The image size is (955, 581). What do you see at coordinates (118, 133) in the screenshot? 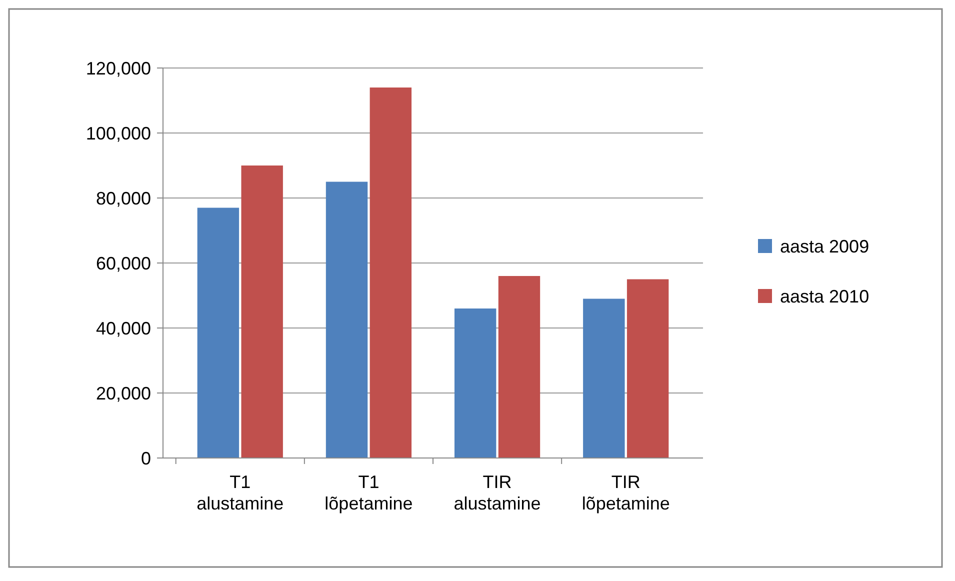
I see `y-tick-label: 100,000` at bounding box center [118, 133].